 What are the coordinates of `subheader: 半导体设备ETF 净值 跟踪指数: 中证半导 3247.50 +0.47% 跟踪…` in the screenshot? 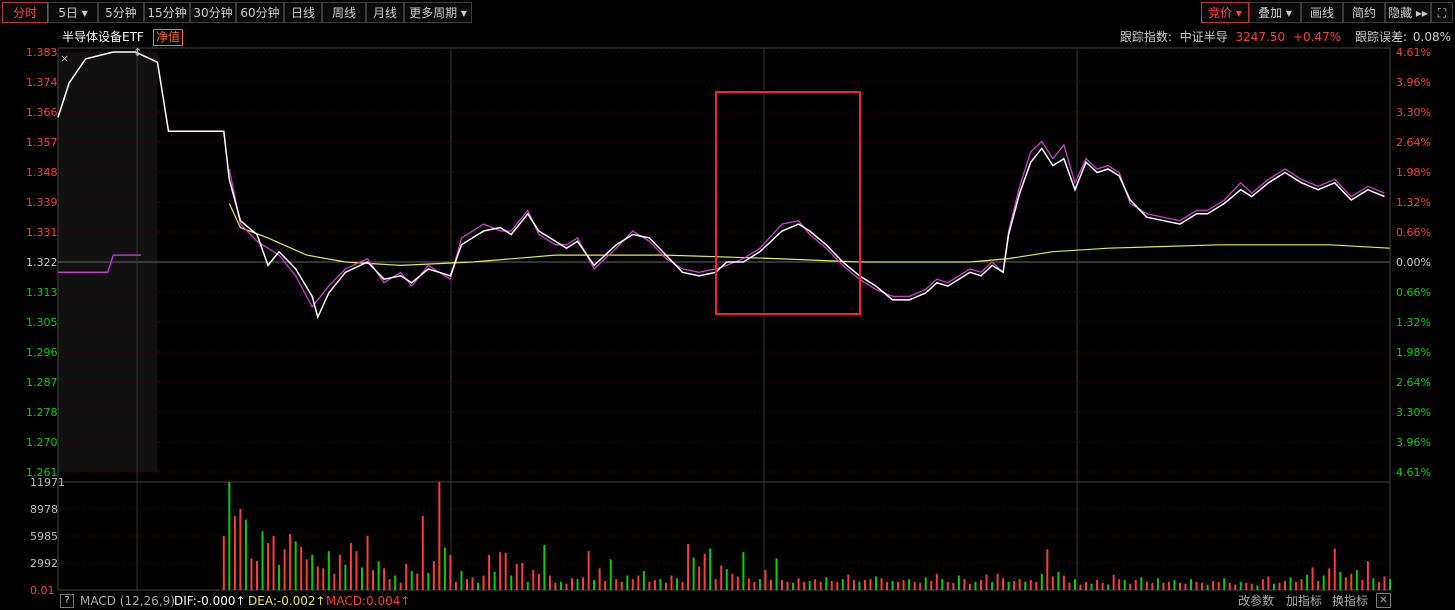 It's located at (727, 37).